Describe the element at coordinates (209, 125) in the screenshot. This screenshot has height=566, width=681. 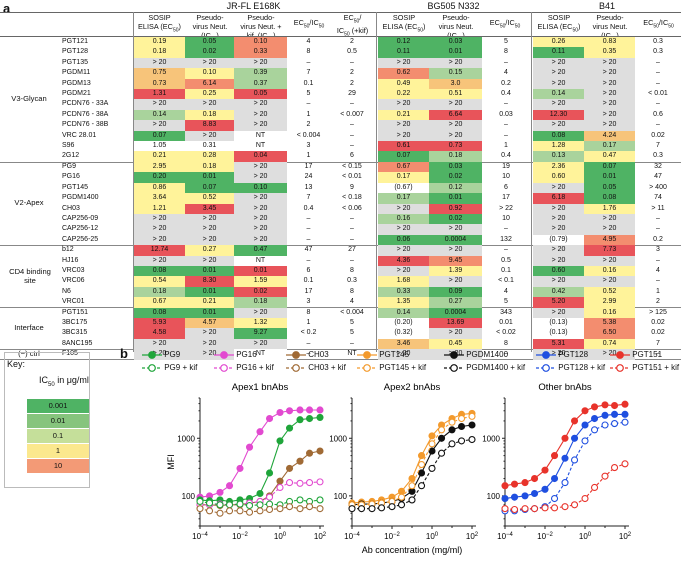
I see `cell-neut-ic50: 8.83` at that location.